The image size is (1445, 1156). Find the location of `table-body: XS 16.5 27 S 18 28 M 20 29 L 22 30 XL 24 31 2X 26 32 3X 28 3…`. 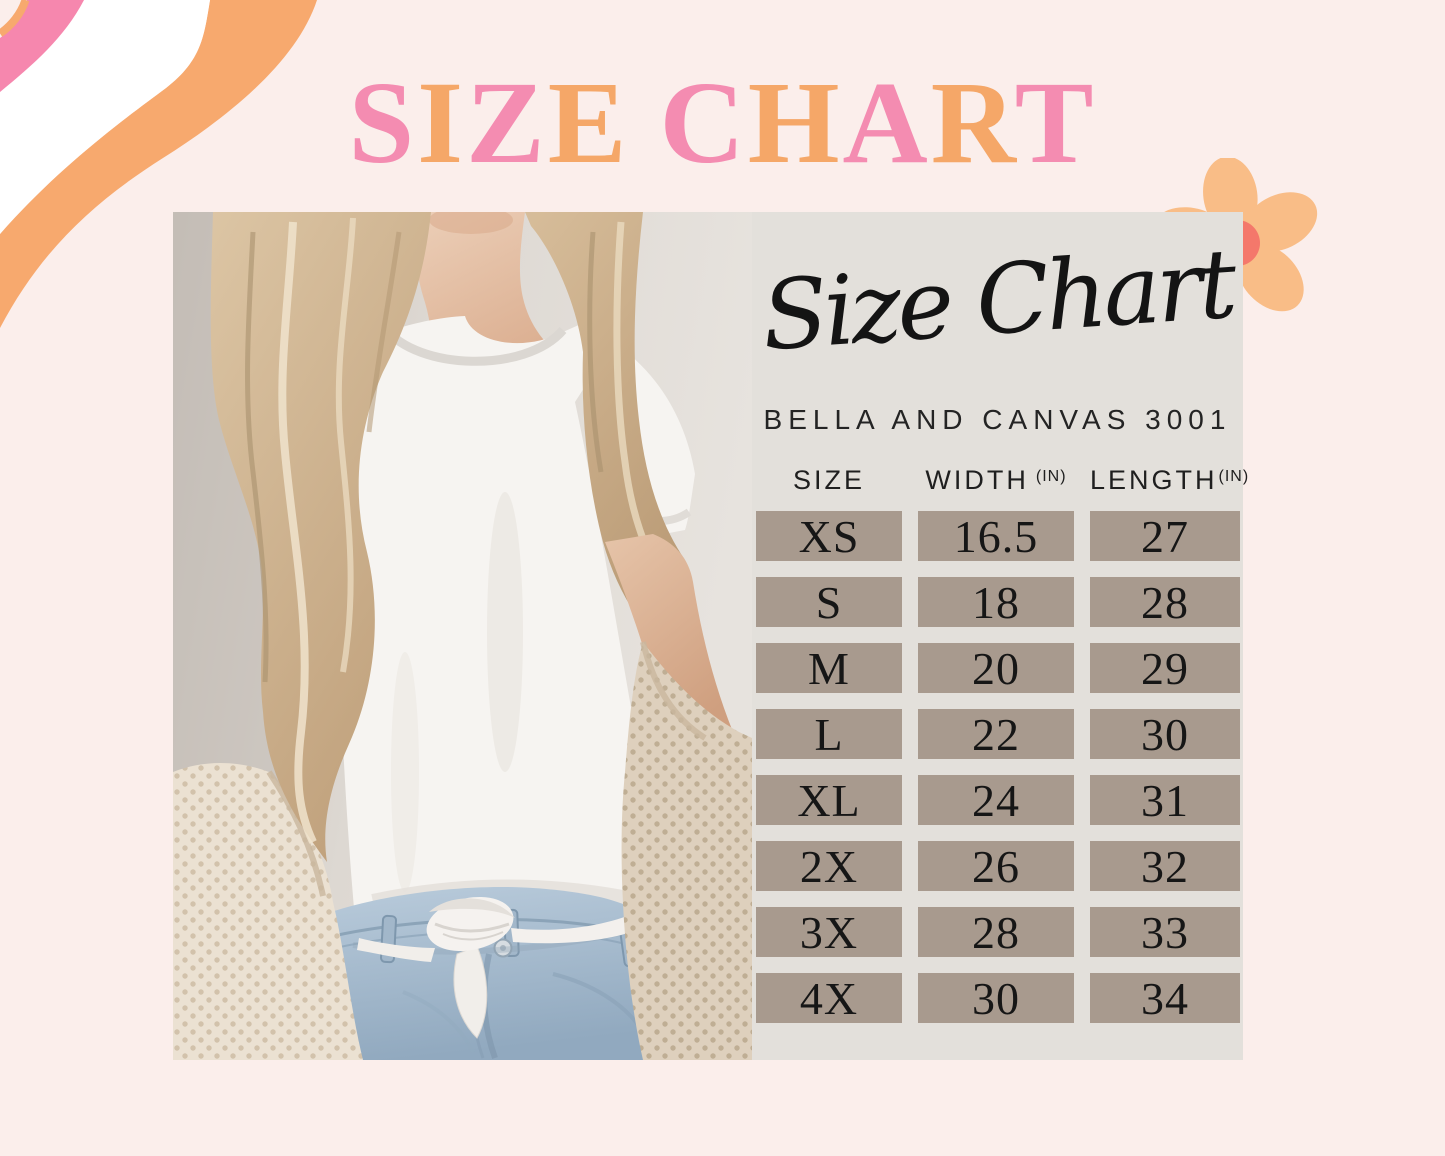

table-body: XS 16.5 27 S 18 28 M 20 29 L 22 30 XL 24 31 2X 26 32 3X 28 3… is located at coordinates (998, 767).